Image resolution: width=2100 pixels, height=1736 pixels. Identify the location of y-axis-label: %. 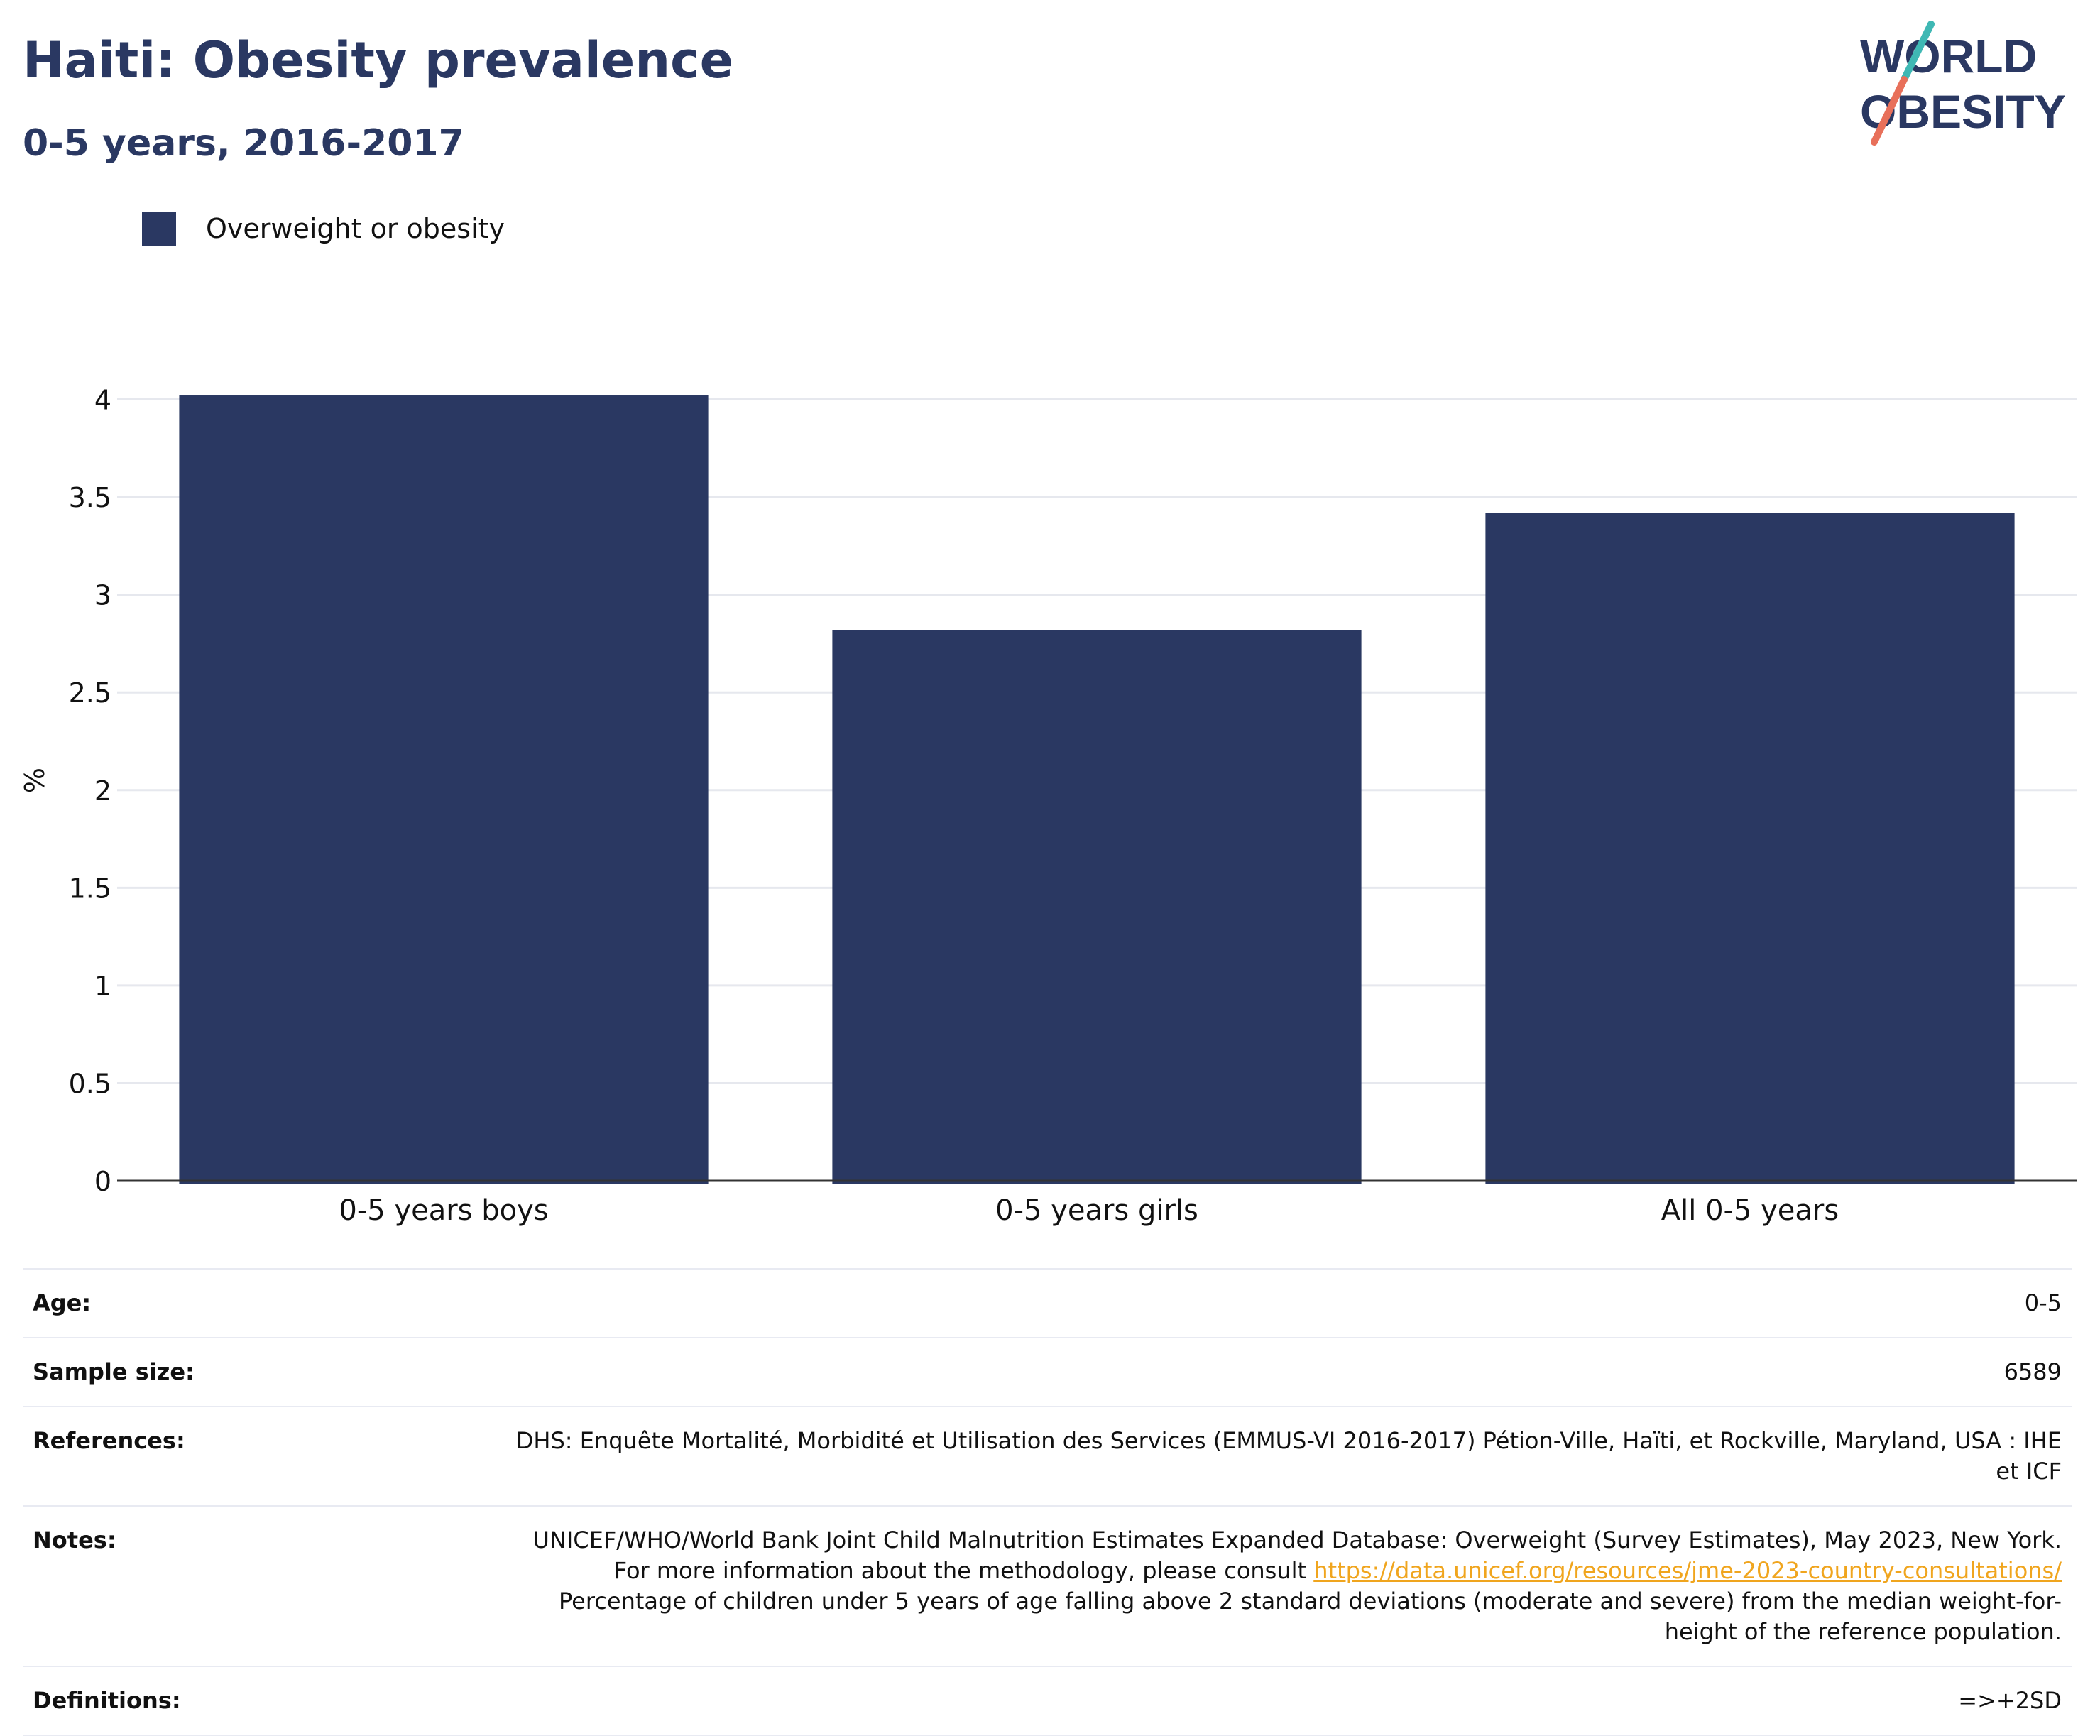
(34, 780).